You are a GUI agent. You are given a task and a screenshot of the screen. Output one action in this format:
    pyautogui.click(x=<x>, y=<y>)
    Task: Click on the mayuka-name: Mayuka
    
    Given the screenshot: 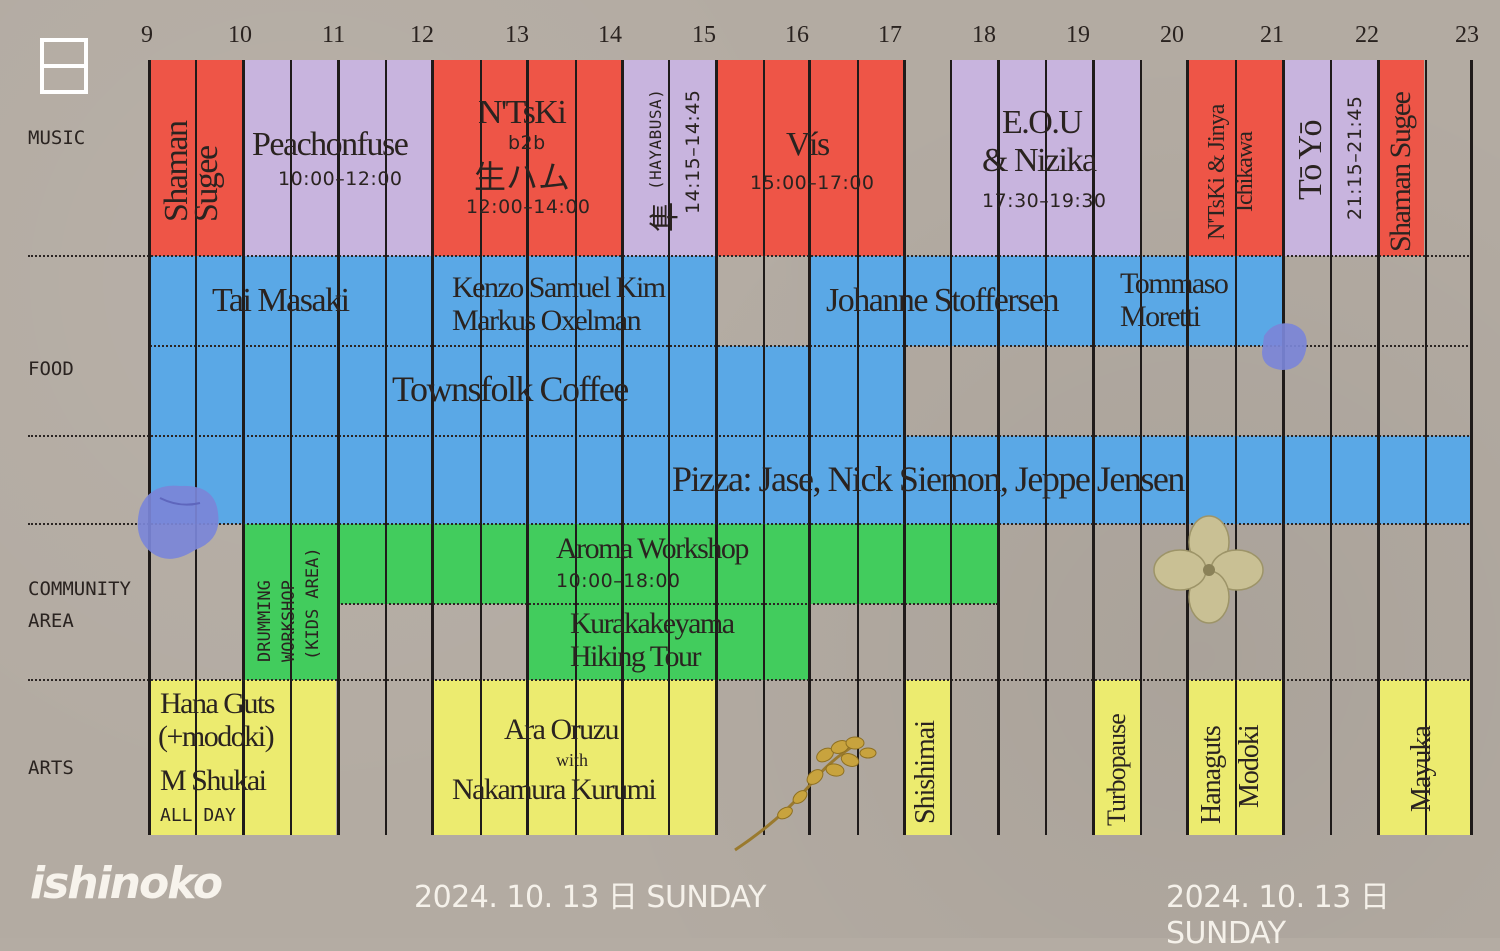 What is the action you would take?
    pyautogui.click(x=1421, y=769)
    